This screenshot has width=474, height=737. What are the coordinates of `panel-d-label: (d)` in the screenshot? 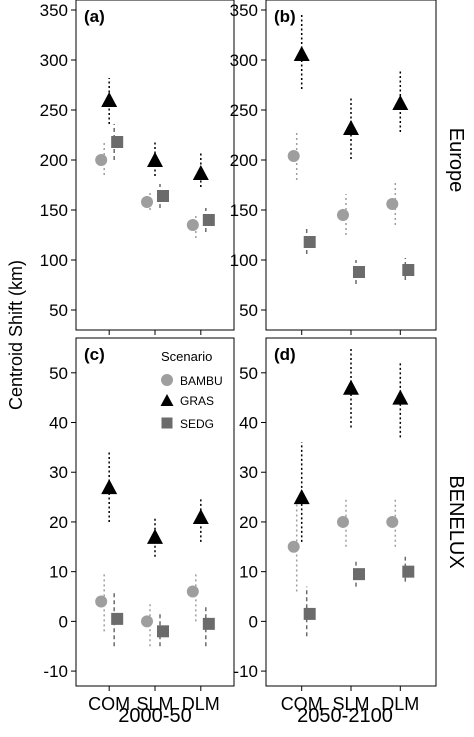 It's located at (285, 354).